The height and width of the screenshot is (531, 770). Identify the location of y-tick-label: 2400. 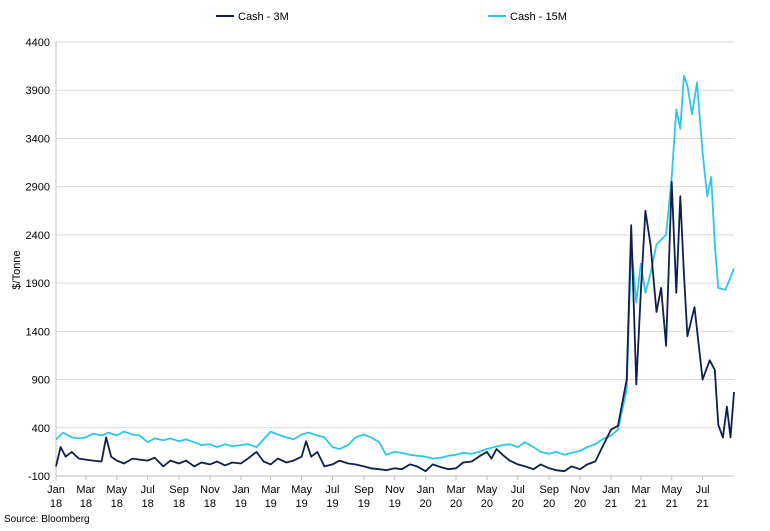
(38, 236).